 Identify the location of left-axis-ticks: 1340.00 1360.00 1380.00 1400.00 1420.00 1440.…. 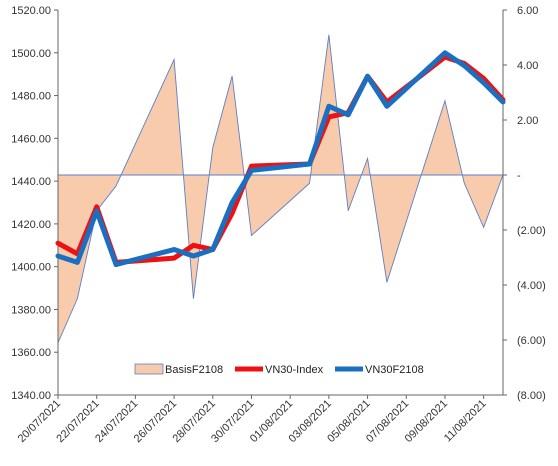
(34, 203).